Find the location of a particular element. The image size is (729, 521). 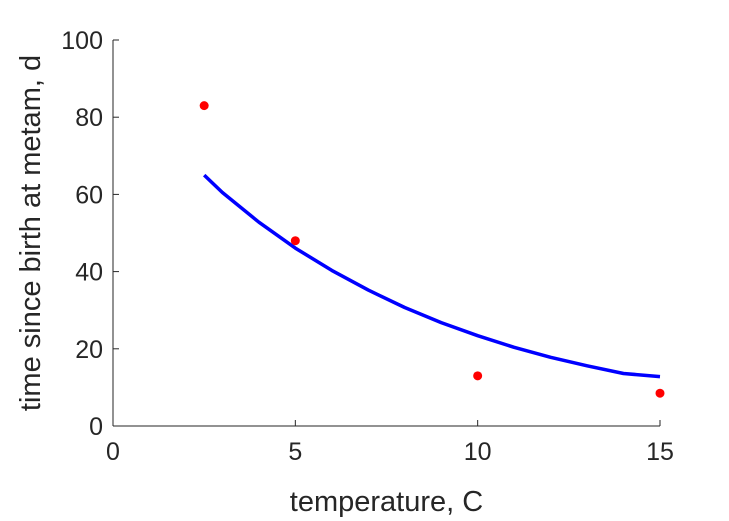

x-ticks: 0 5 10 15 is located at coordinates (390, 443).